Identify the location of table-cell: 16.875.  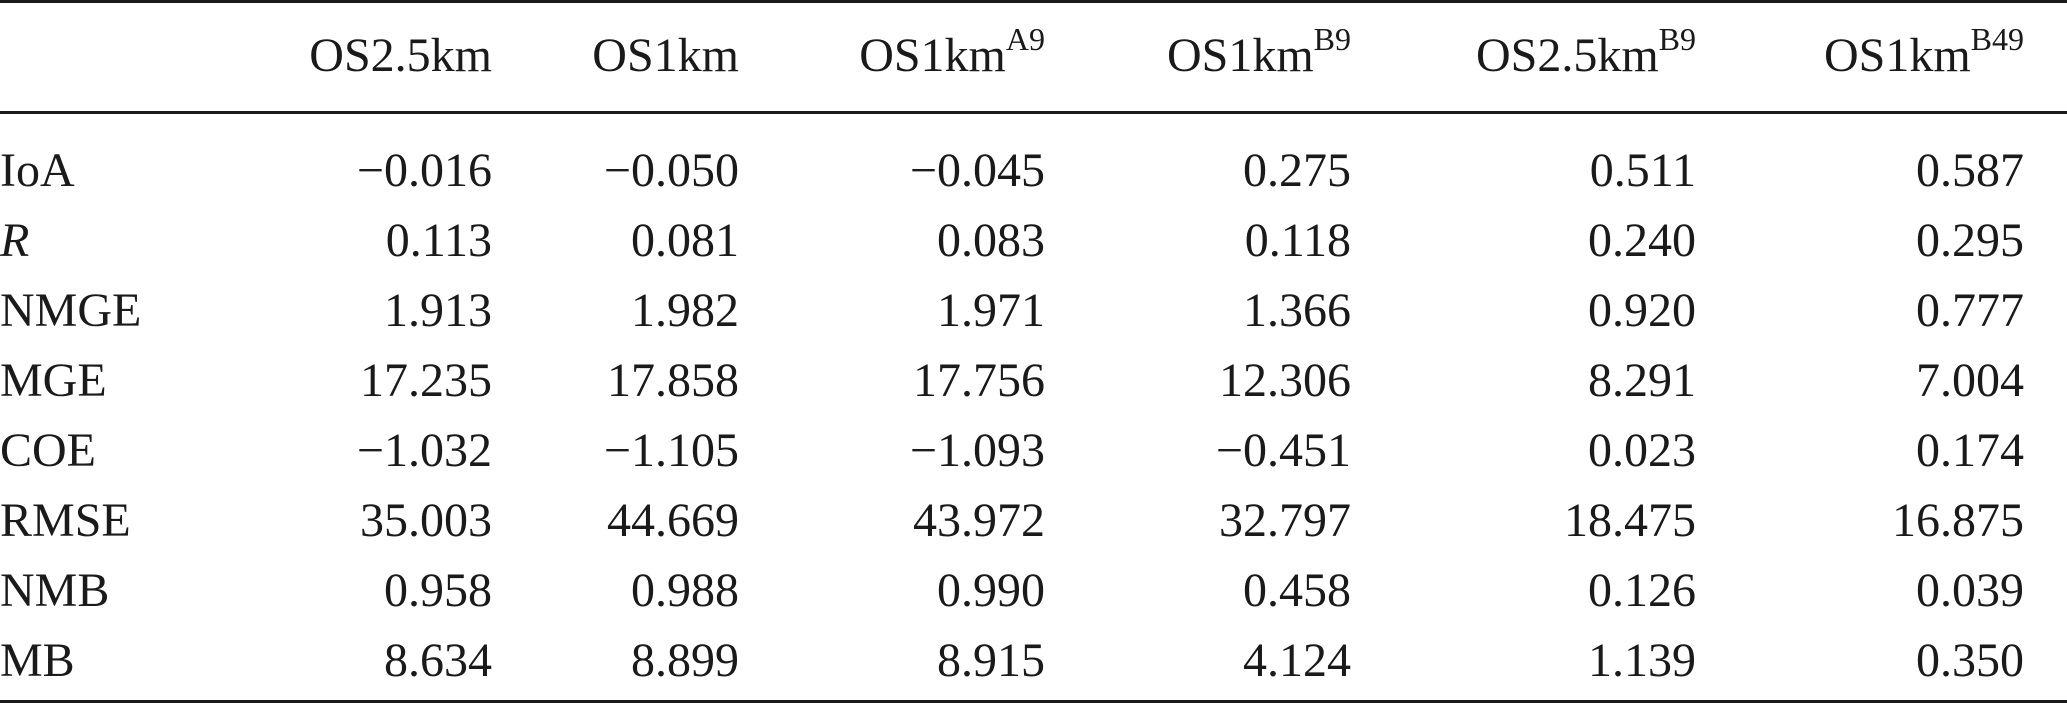
(1958, 520).